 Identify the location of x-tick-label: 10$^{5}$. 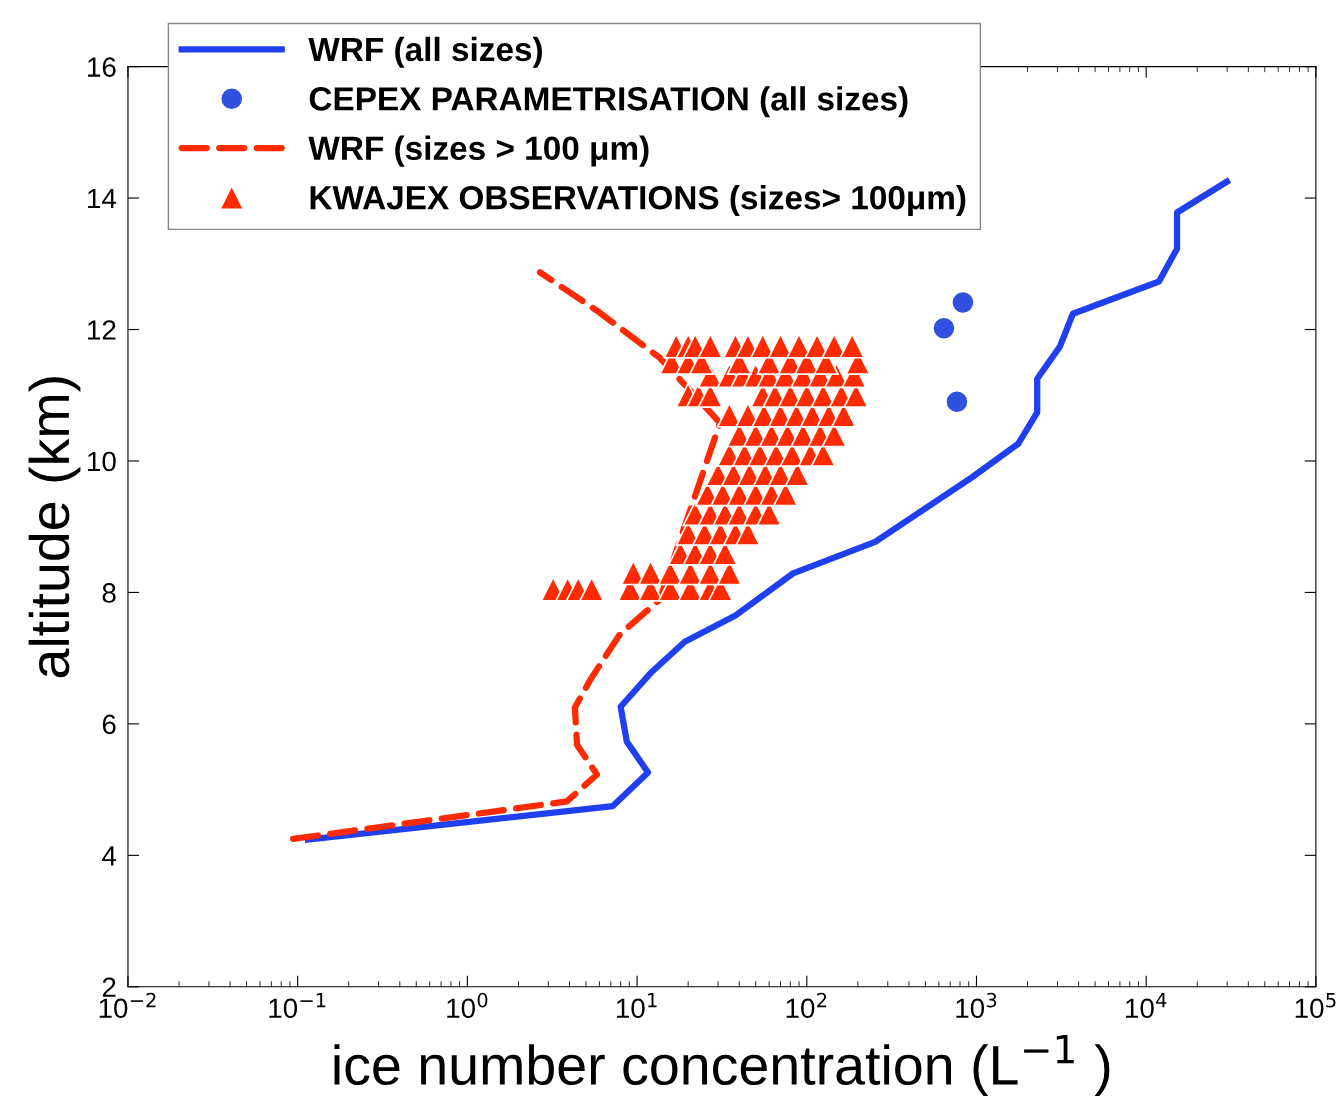
(1315, 1006).